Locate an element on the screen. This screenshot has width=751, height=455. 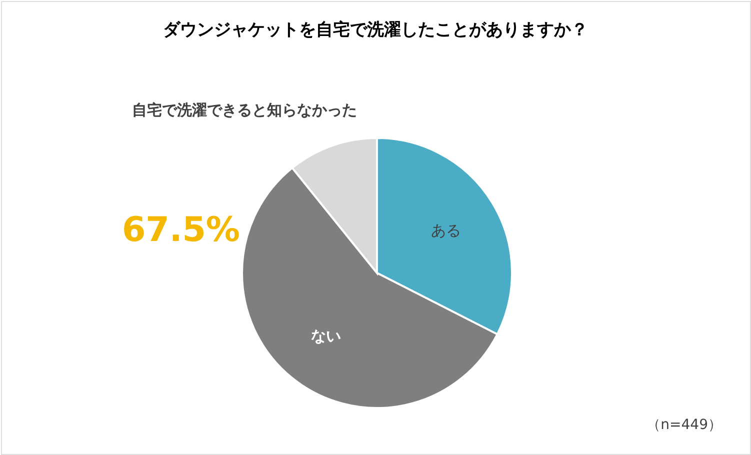
text: （n=449） is located at coordinates (684, 425).